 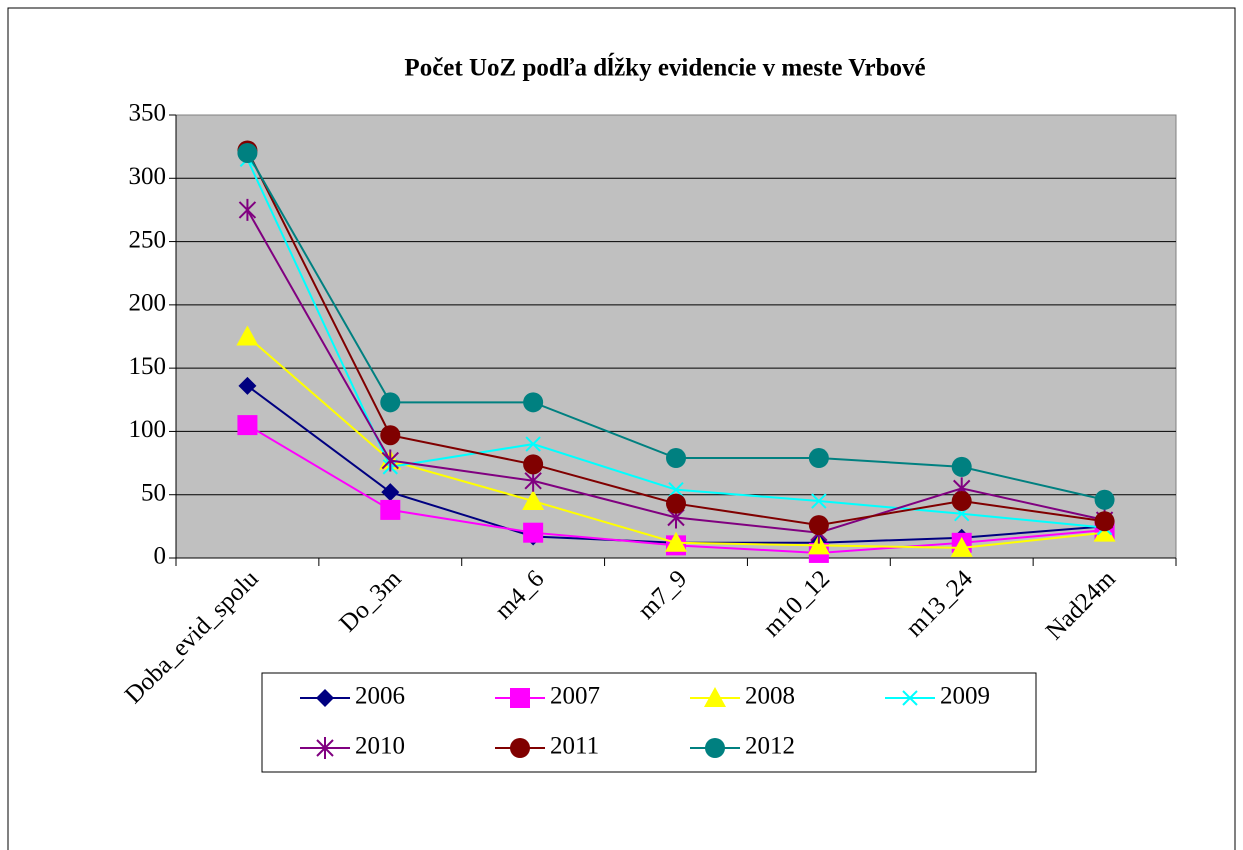 What do you see at coordinates (148, 176) in the screenshot?
I see `y-tick-label: 300` at bounding box center [148, 176].